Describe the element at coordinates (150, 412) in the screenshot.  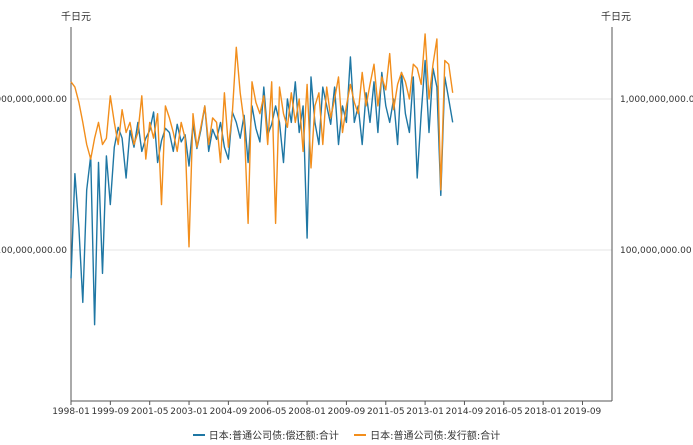
I see `x-tick-label: 2001-05` at that location.